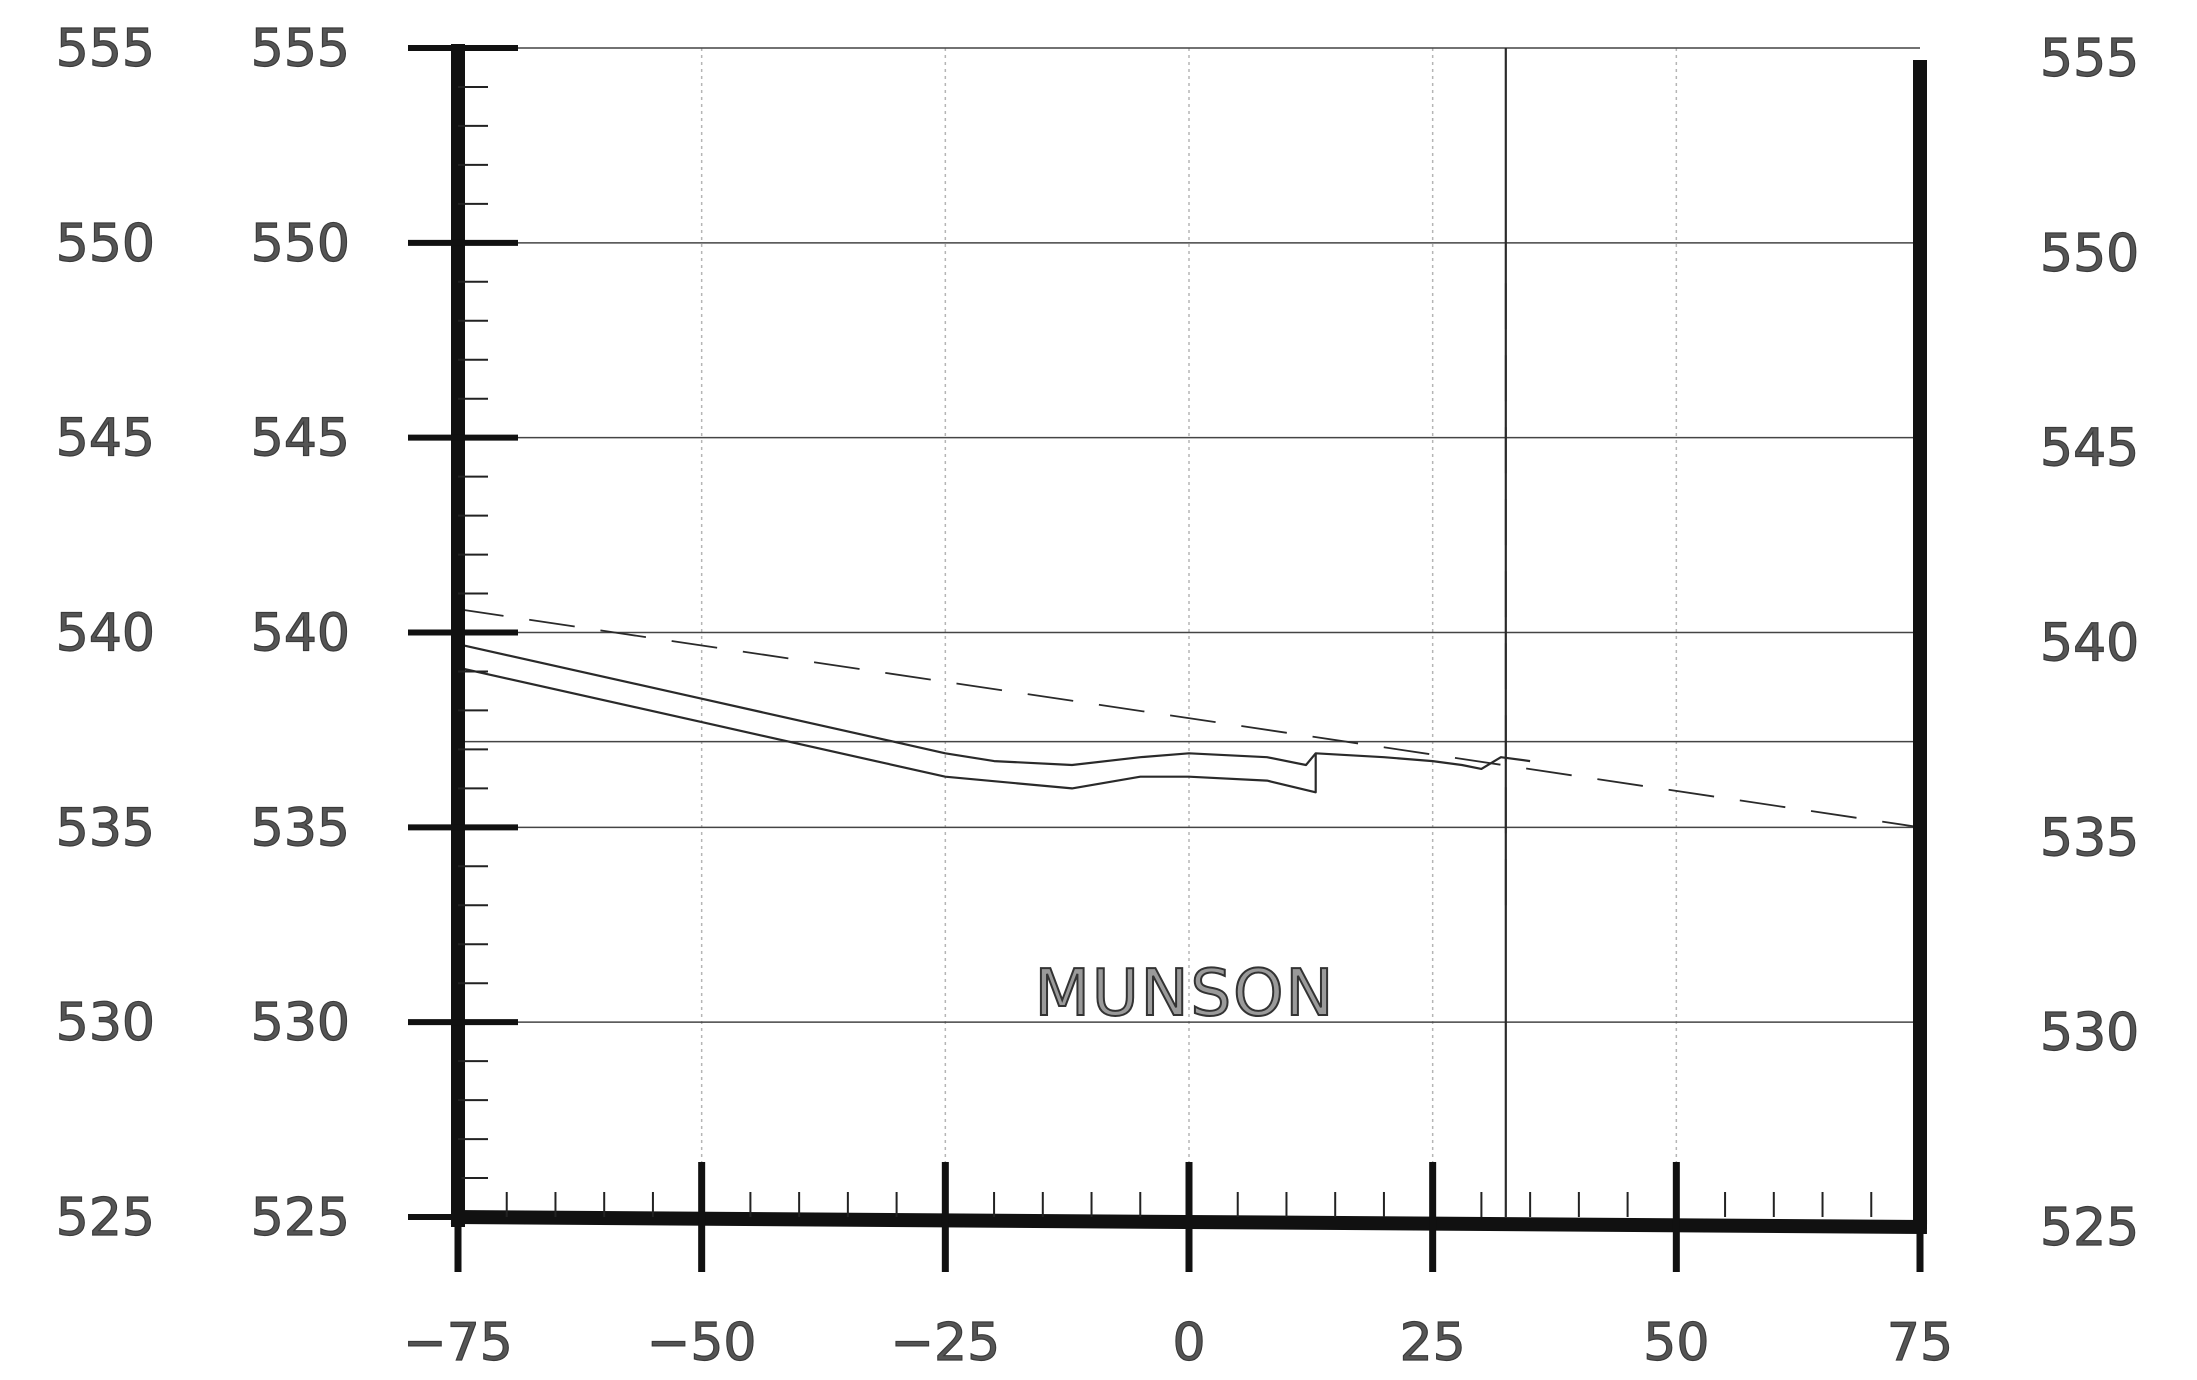 The width and height of the screenshot is (2197, 1380). I want to click on x-tick-label: 0, so click(1188, 1343).